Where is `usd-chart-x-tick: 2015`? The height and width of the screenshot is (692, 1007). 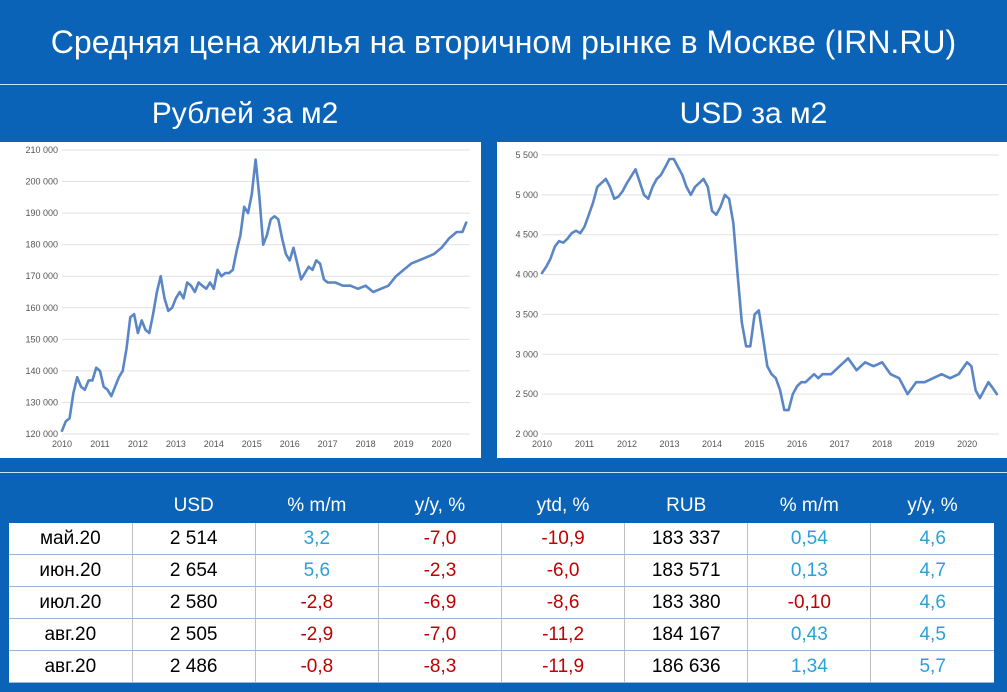 usd-chart-x-tick: 2015 is located at coordinates (755, 444).